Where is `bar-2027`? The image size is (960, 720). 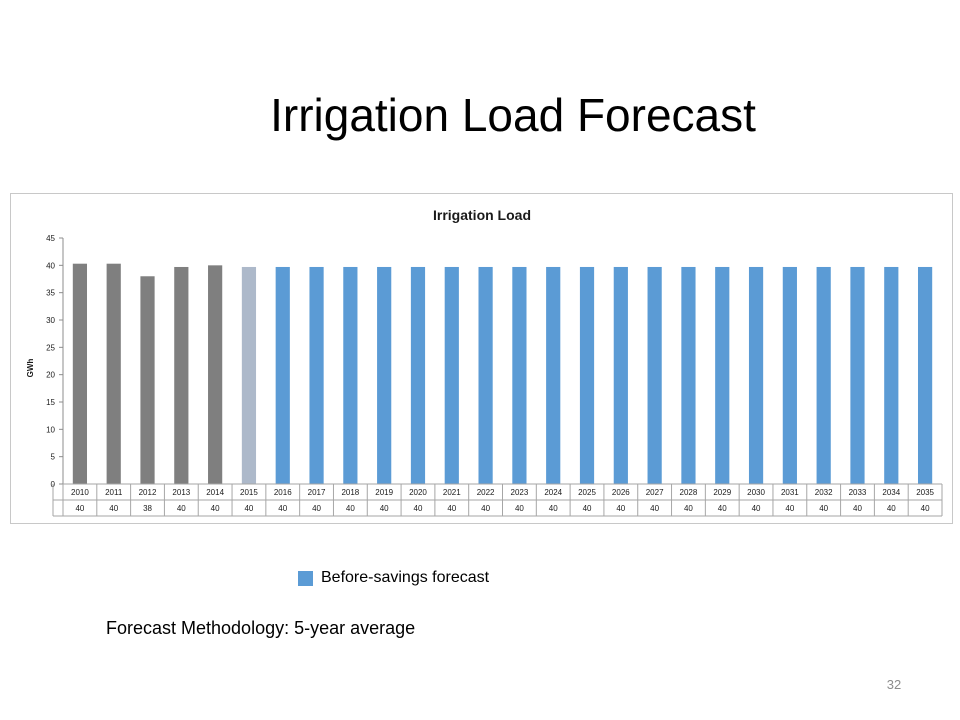
bar-2027 is located at coordinates (654, 375).